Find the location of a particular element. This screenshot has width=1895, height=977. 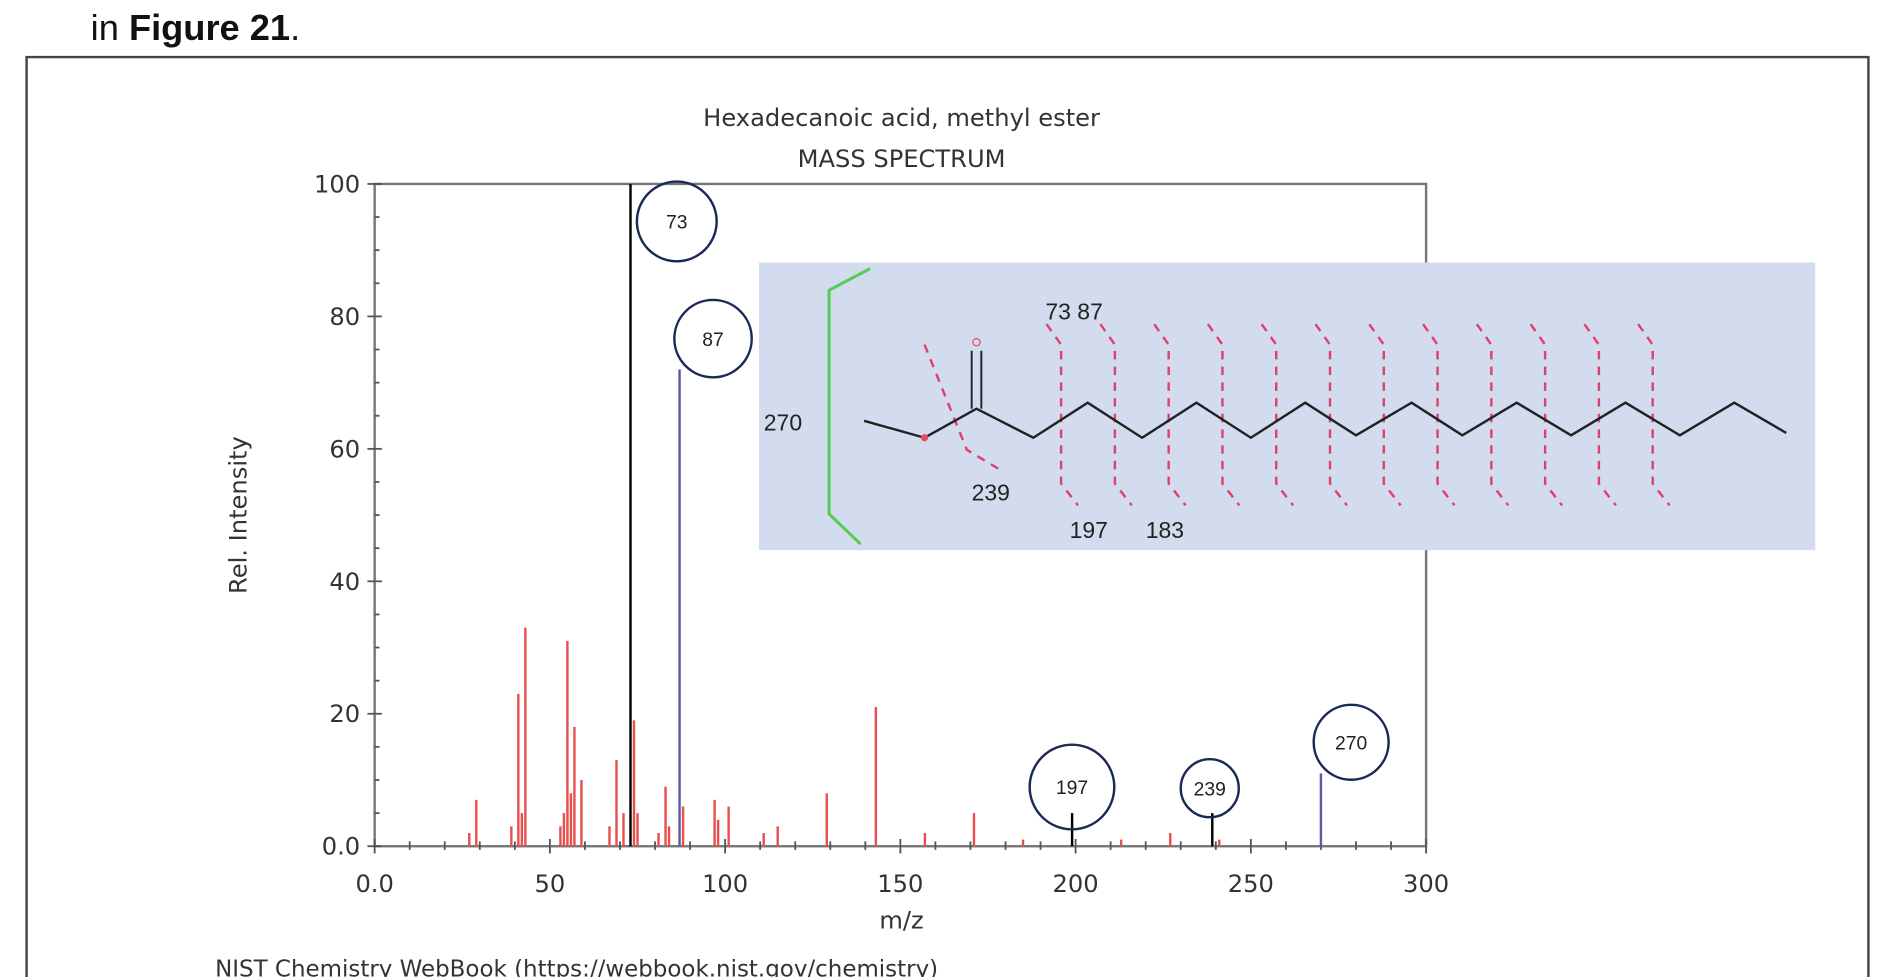

y-tick-label: 40 is located at coordinates (344, 582).